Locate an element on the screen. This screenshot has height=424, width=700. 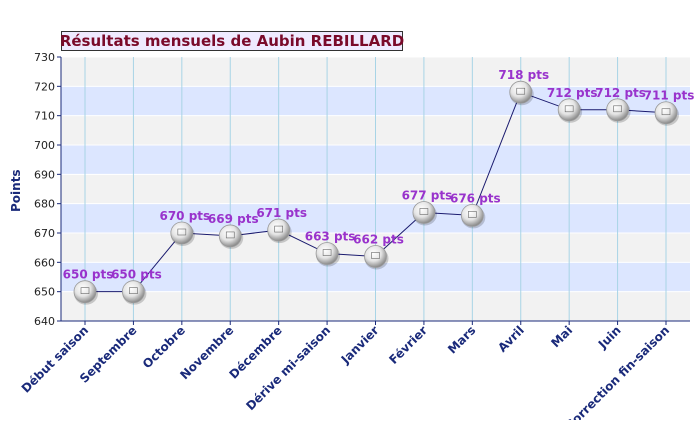
data-label: 662 pts is located at coordinates (378, 239).